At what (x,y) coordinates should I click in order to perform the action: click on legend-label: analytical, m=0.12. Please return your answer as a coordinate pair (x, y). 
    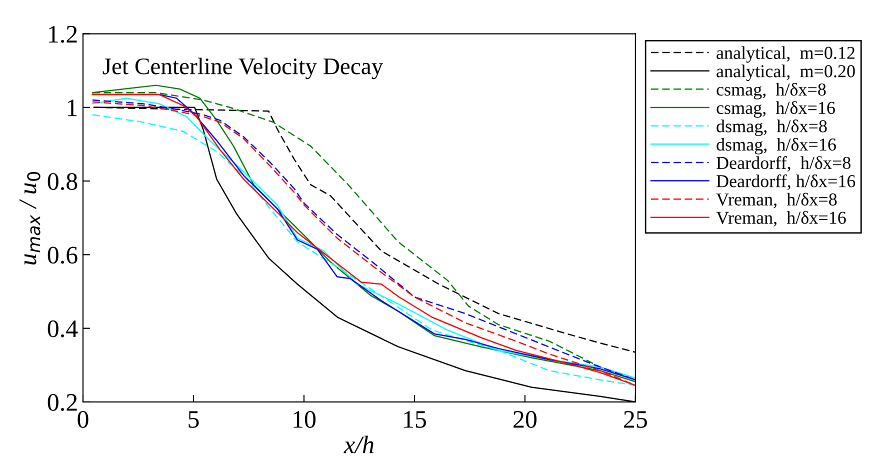
    Looking at the image, I should click on (785, 54).